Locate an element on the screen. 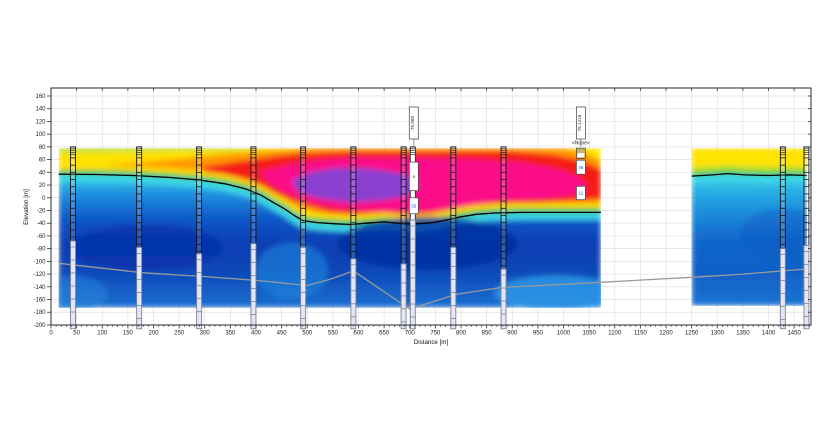 Image resolution: width=828 pixels, height=426 pixels. screen-annotation-box: 11 is located at coordinates (581, 193).